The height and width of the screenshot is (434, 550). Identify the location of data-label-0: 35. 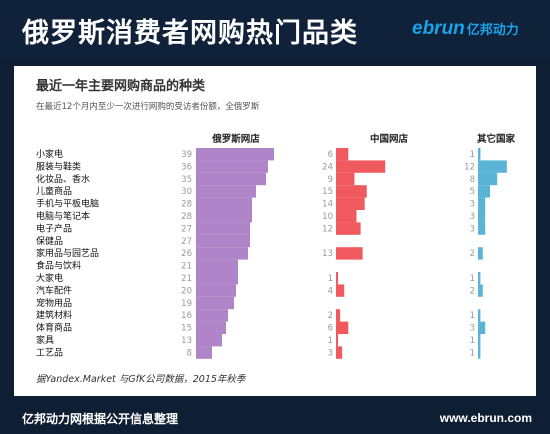
(186, 180).